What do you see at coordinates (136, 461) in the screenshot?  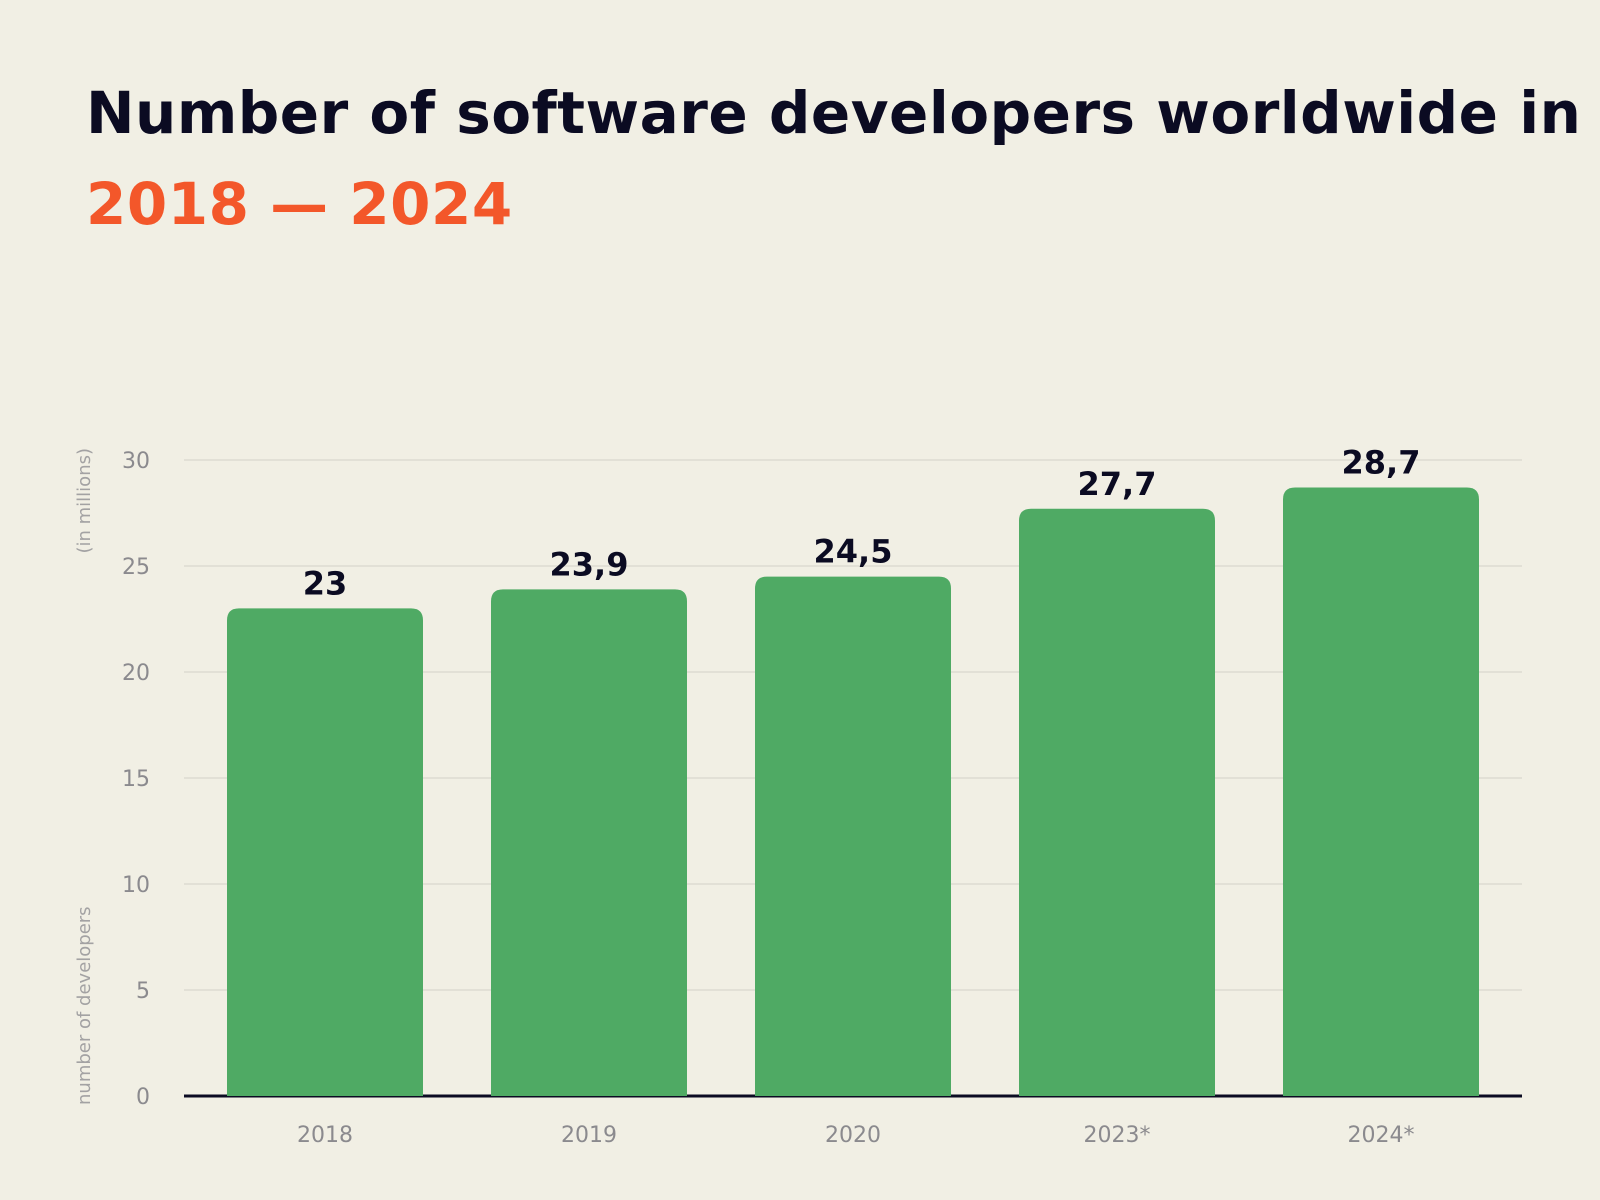 I see `y-tick-label: 30` at bounding box center [136, 461].